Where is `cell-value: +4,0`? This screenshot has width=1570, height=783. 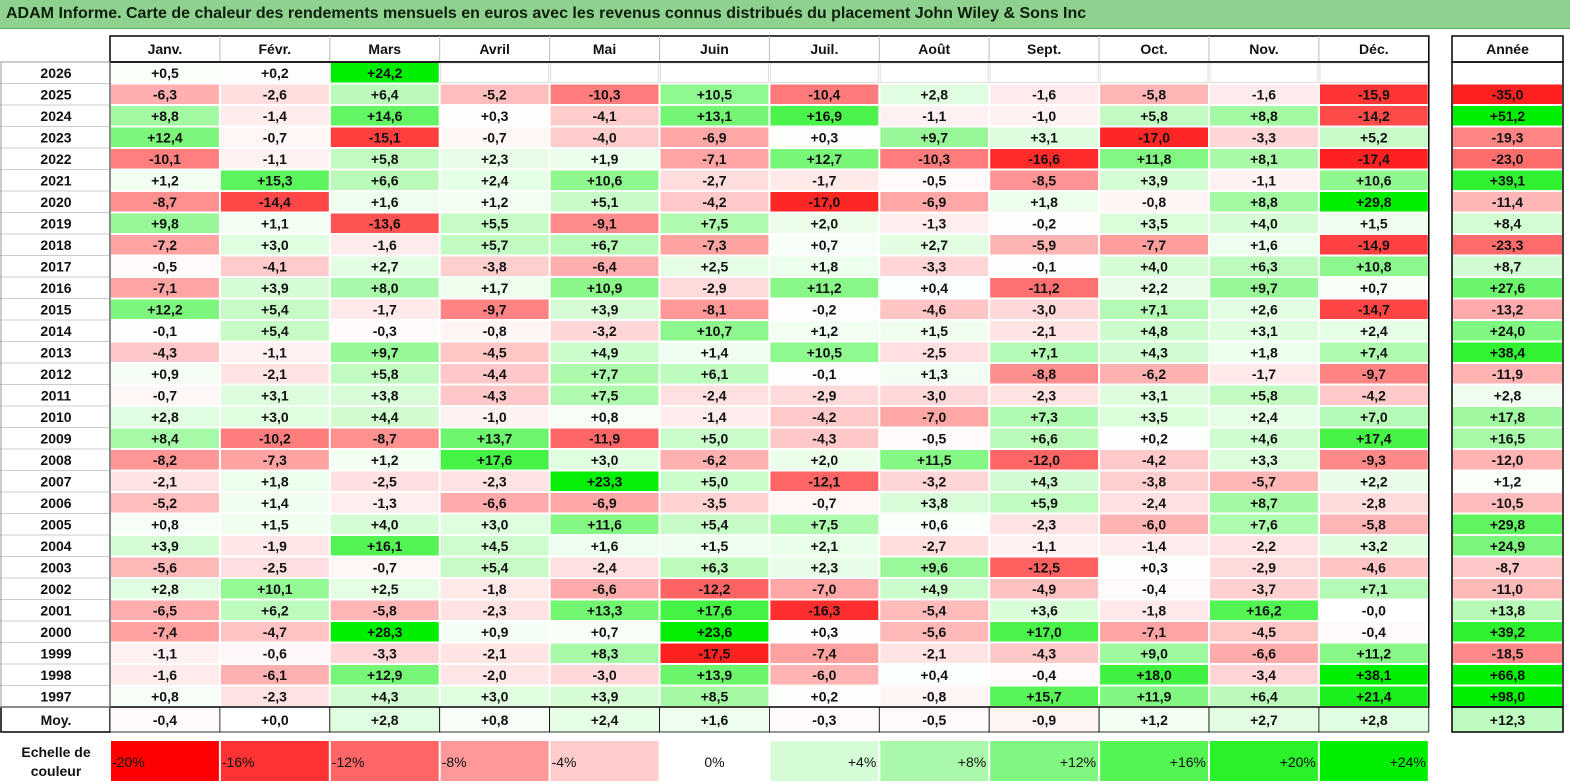
cell-value: +4,0 is located at coordinates (1264, 224).